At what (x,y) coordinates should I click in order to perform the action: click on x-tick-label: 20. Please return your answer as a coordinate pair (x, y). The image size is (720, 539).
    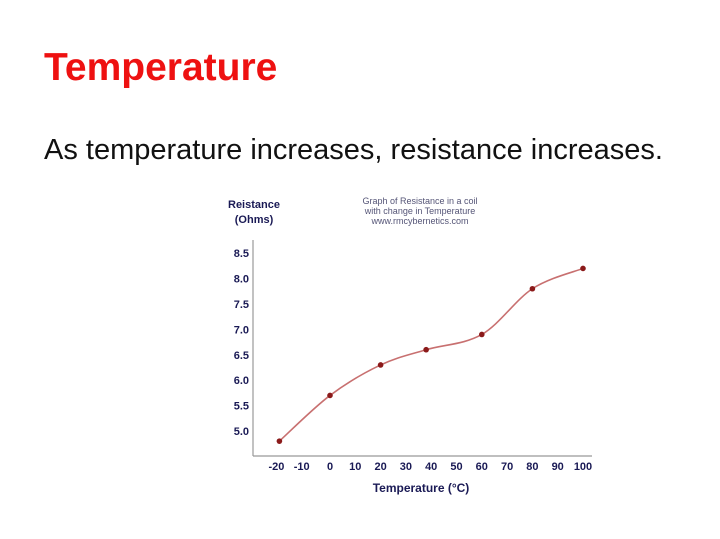
    Looking at the image, I should click on (380, 467).